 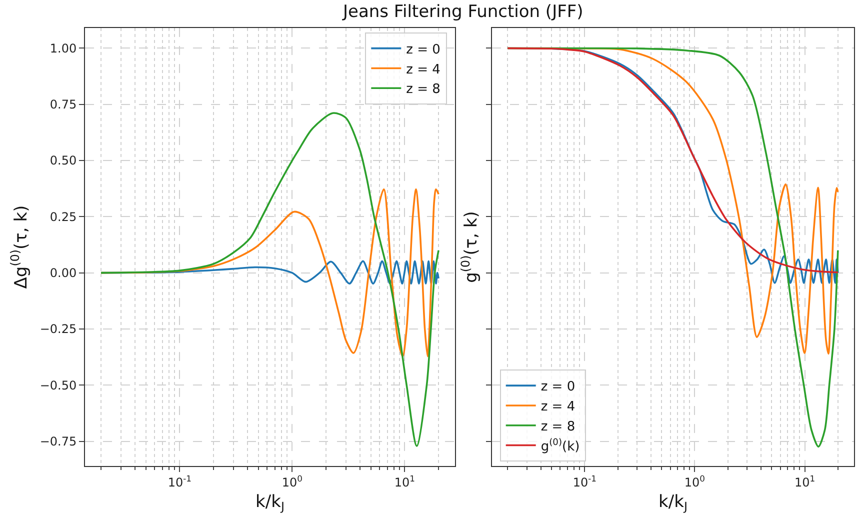 What do you see at coordinates (58, 441) in the screenshot?
I see `y-tick-label: −0.75` at bounding box center [58, 441].